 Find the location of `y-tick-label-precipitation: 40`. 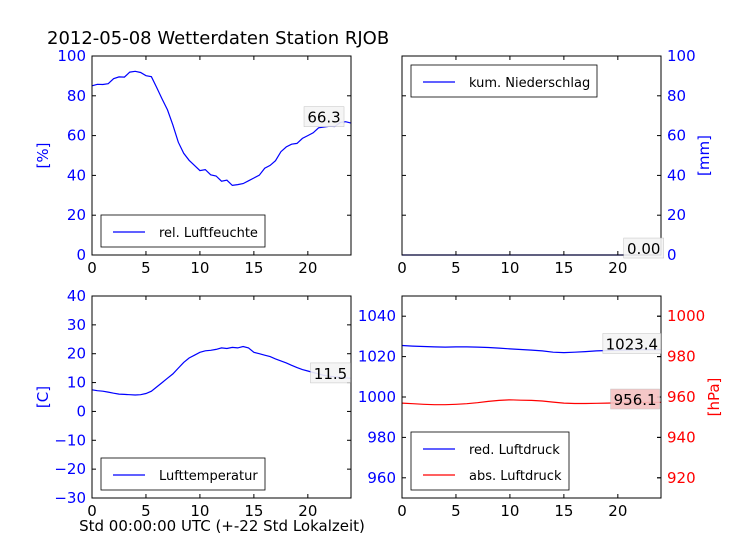

y-tick-label-precipitation: 40 is located at coordinates (676, 175).